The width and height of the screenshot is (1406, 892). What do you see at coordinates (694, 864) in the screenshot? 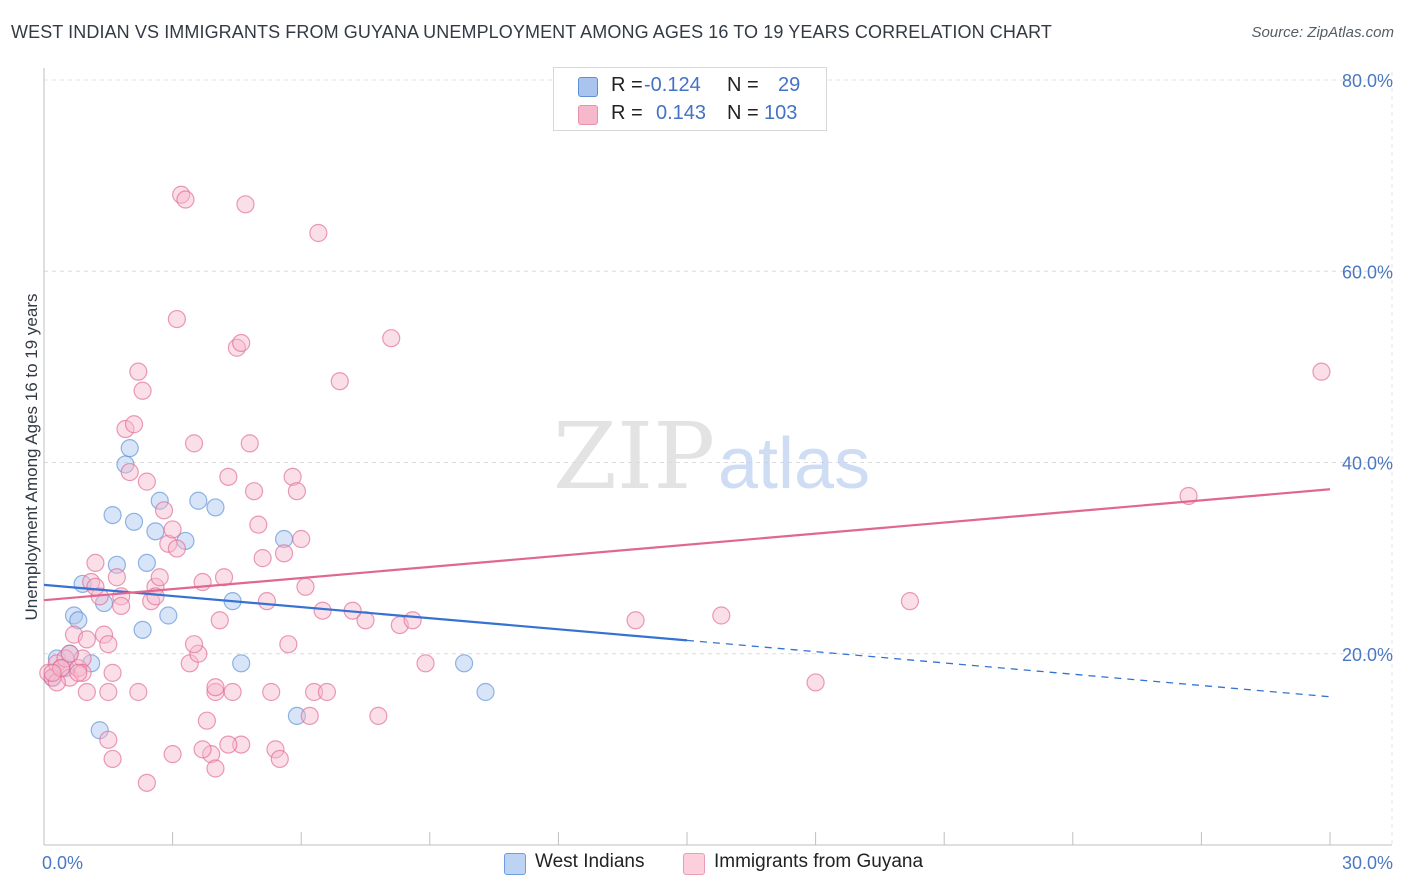
I see `bottom-legend-swatch-pink` at bounding box center [694, 864].